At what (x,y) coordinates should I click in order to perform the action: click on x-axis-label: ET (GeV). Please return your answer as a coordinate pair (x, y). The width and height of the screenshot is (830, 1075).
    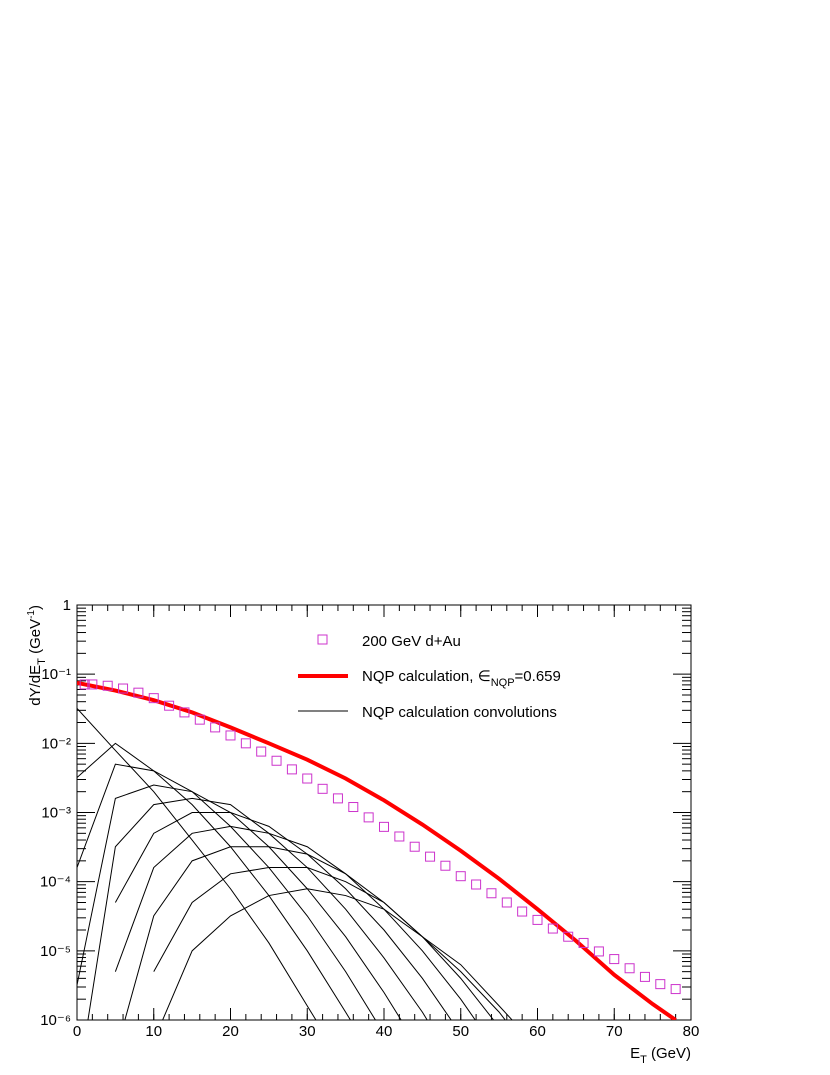
    Looking at the image, I should click on (660, 1055).